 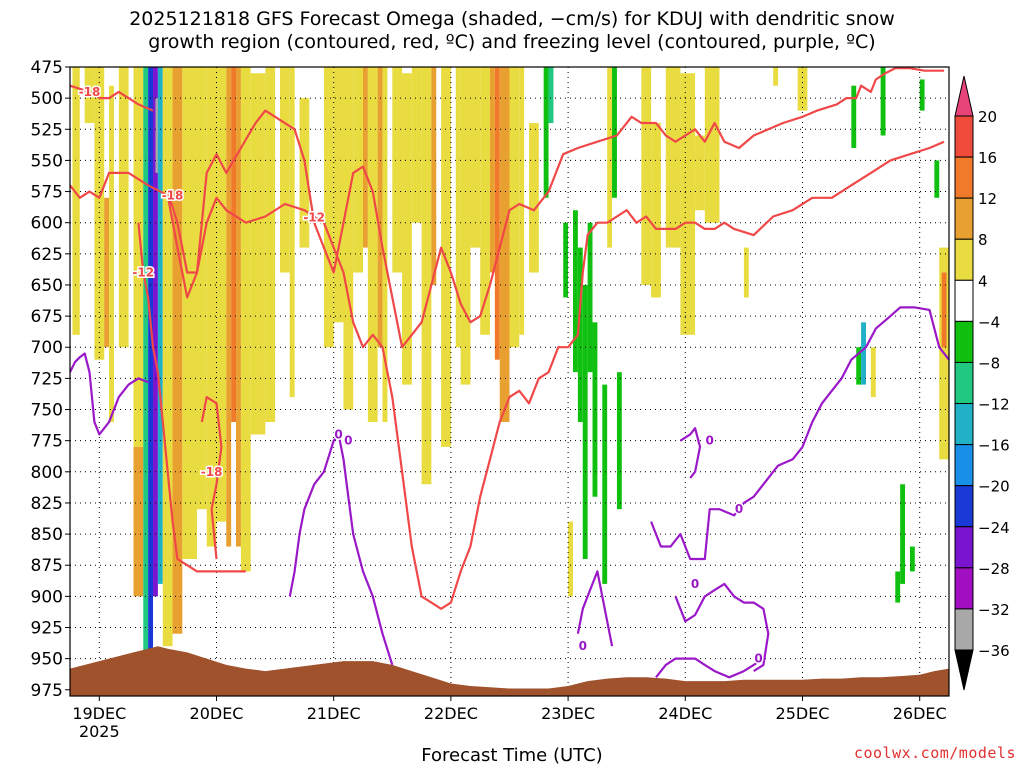 I want to click on contour-label-7: 0, so click(x=739, y=509).